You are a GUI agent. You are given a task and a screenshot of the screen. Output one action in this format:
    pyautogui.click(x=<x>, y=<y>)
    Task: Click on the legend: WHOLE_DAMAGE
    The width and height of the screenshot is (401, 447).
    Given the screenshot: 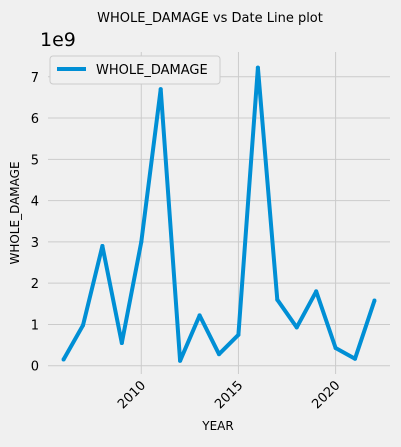 What is the action you would take?
    pyautogui.click(x=135, y=70)
    